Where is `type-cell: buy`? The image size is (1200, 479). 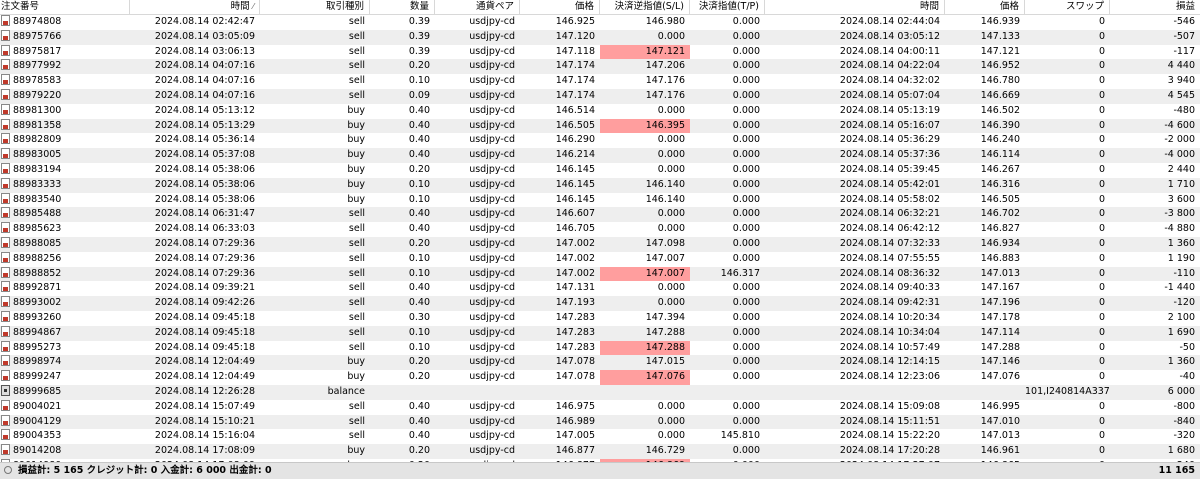
type-cell: buy is located at coordinates (356, 140).